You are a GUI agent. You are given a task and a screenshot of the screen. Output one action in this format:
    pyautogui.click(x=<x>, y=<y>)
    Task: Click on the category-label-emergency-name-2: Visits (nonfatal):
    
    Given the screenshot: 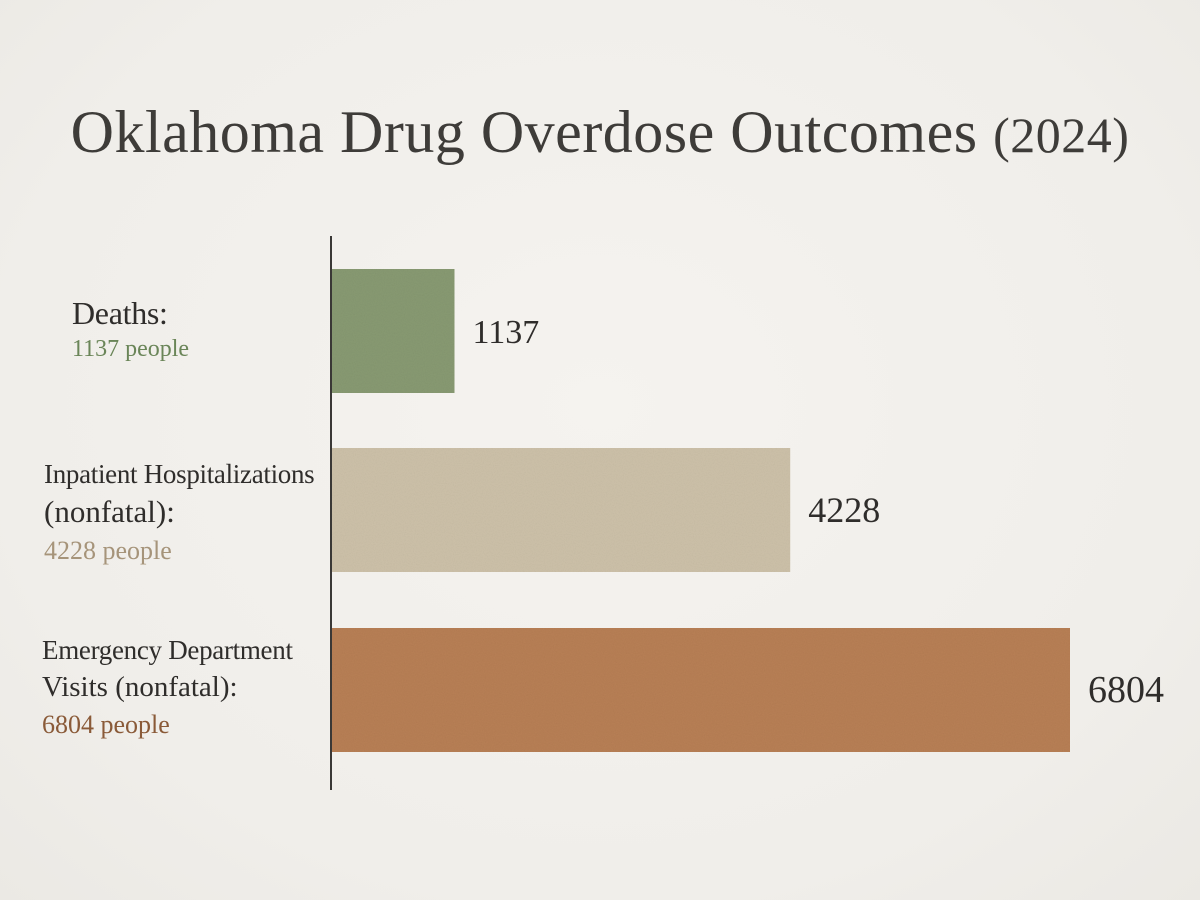 What is the action you would take?
    pyautogui.click(x=140, y=687)
    